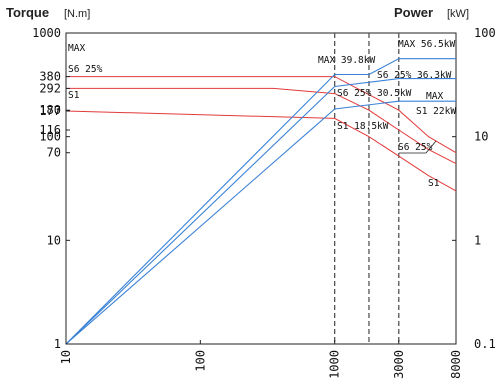  Describe the element at coordinates (66, 357) in the screenshot. I see `speed-tick-10: 10` at that location.